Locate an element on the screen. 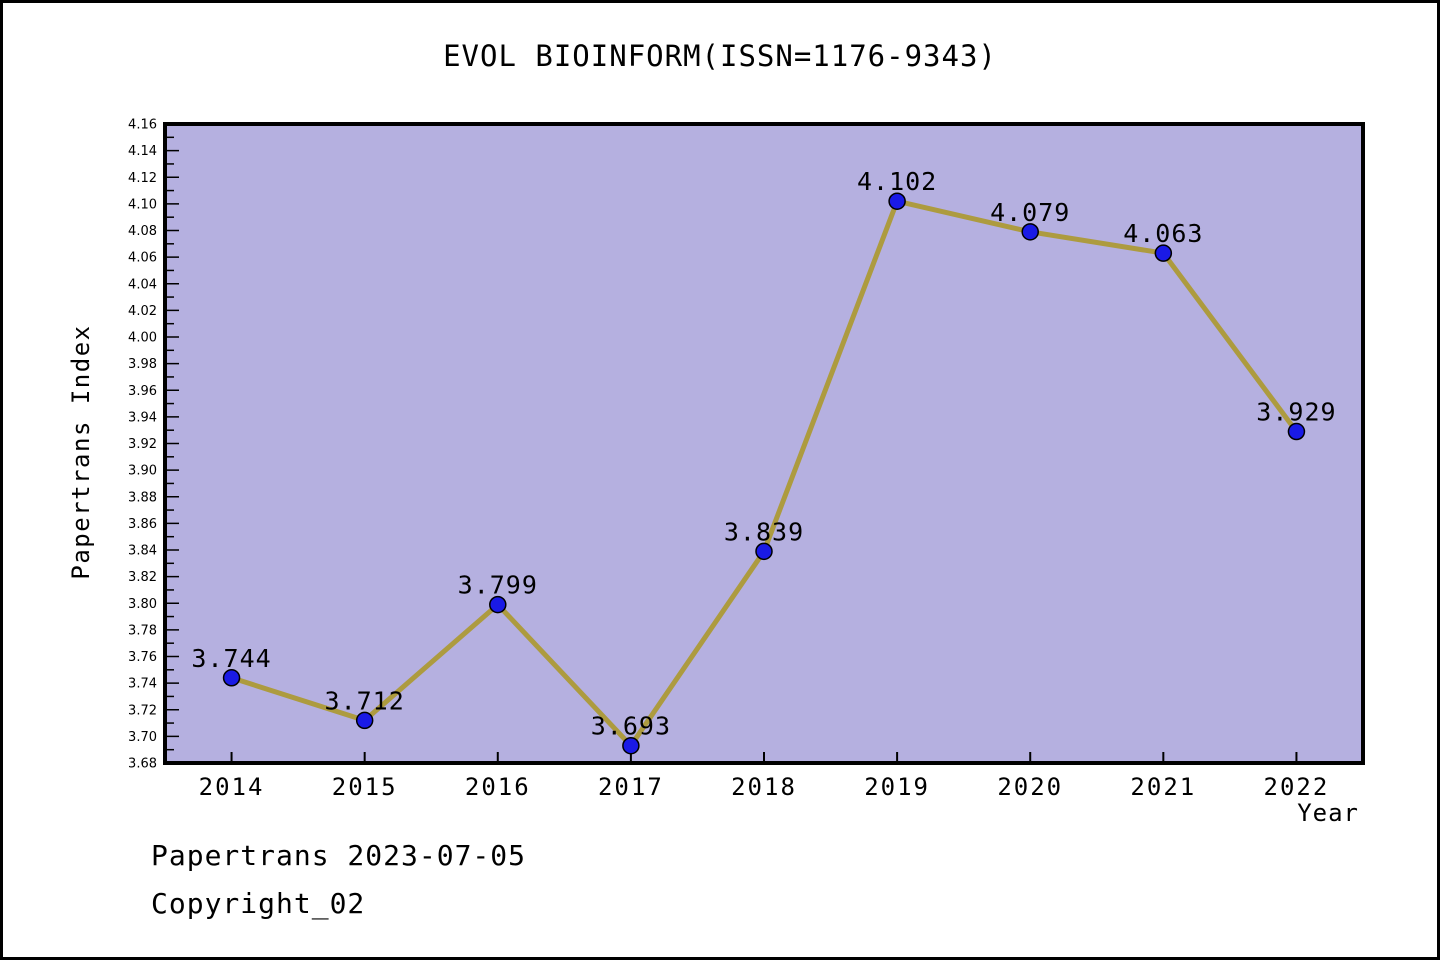 Image resolution: width=1440 pixels, height=960 pixels. x-tick-label: 2019 is located at coordinates (897, 787).